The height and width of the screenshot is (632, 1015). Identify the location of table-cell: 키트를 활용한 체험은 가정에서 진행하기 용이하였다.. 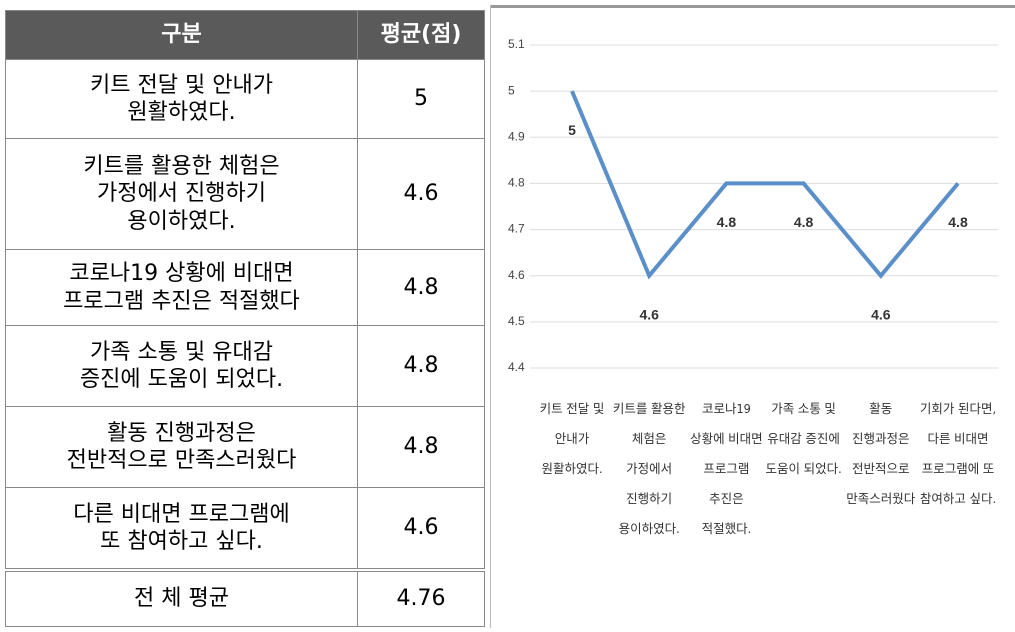
(181, 194).